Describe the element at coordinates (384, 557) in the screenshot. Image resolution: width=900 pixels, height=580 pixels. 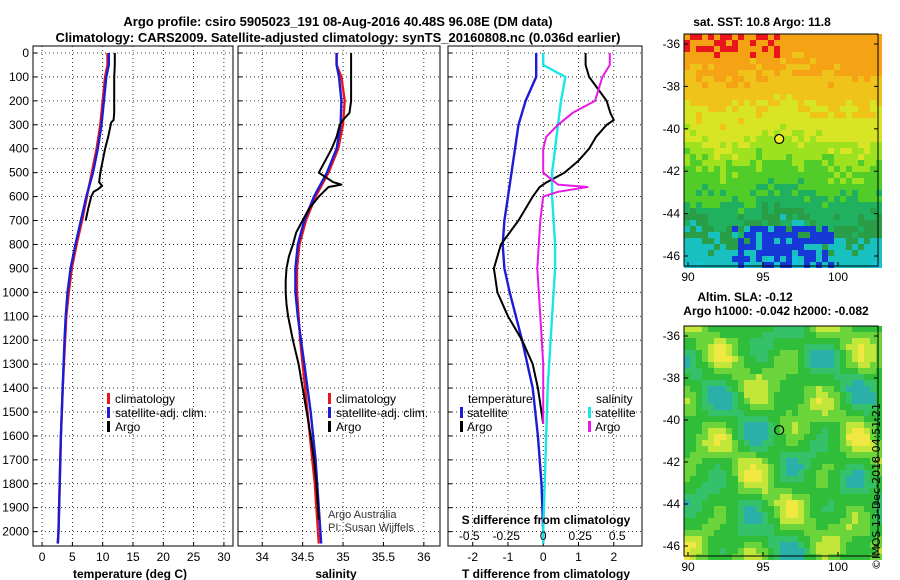
I see `x-tick-label: 35.5` at that location.